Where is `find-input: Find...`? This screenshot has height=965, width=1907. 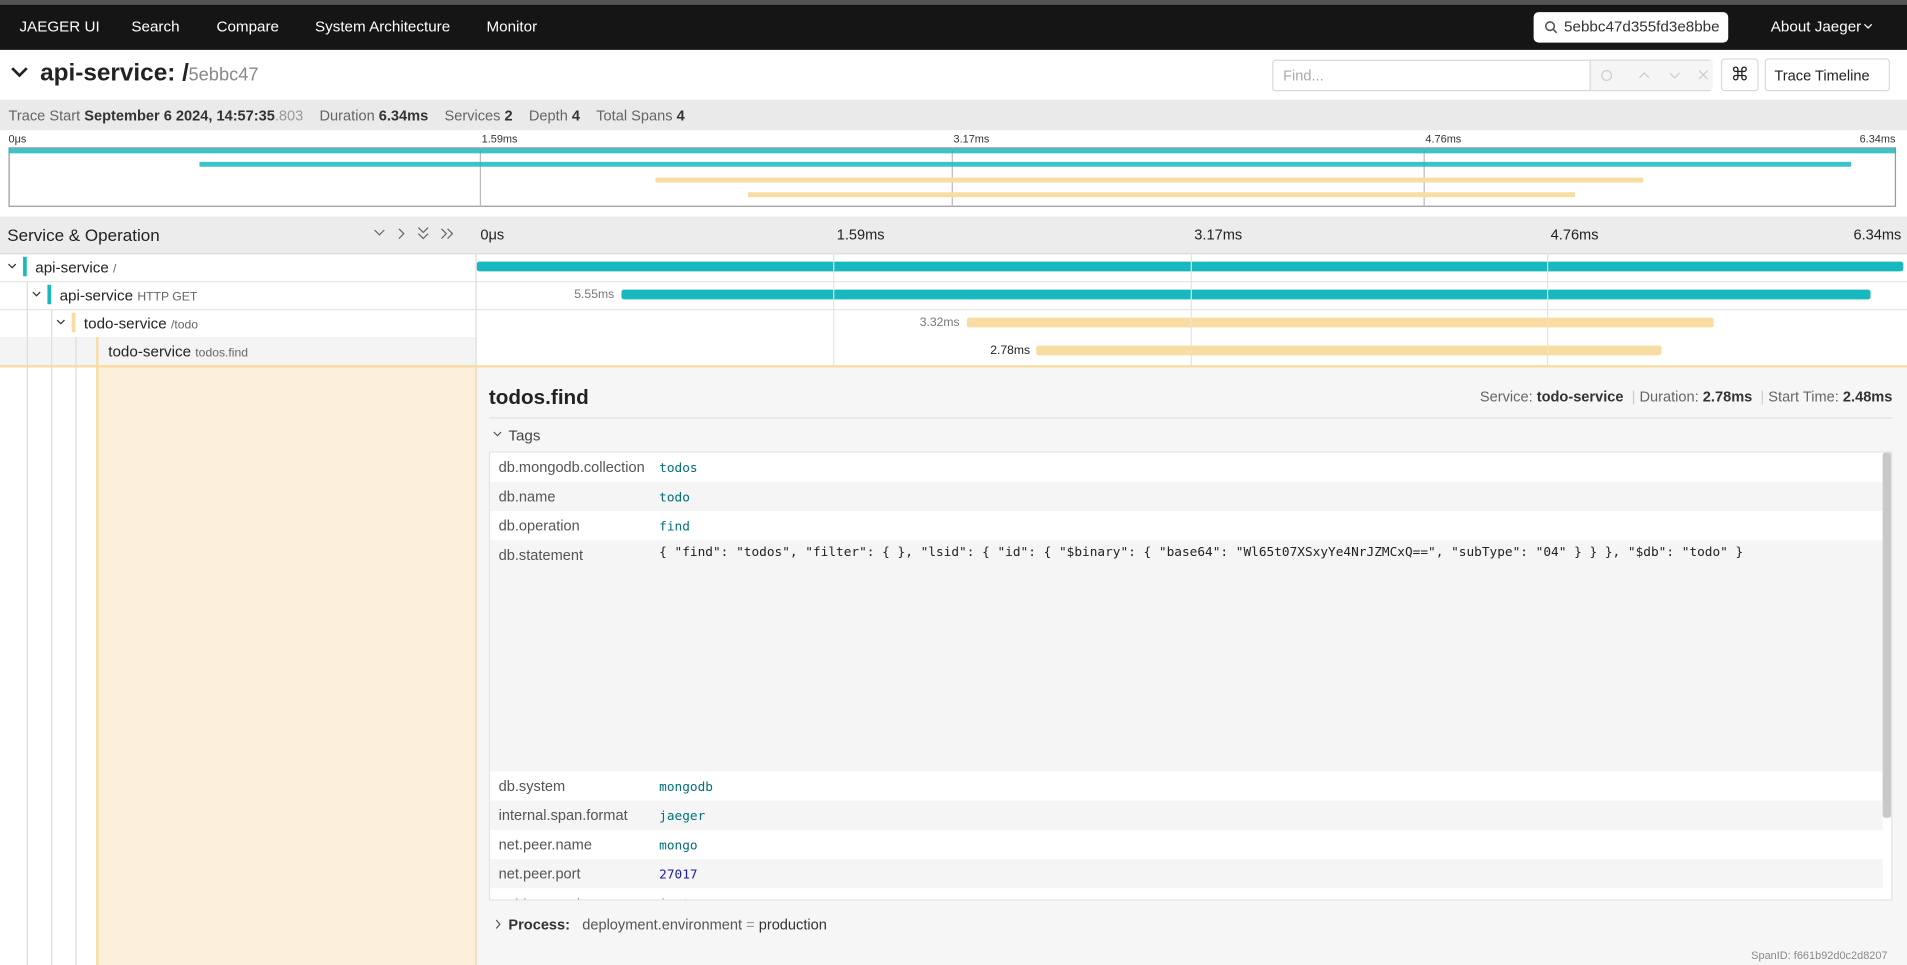
find-input: Find... is located at coordinates (1492, 75).